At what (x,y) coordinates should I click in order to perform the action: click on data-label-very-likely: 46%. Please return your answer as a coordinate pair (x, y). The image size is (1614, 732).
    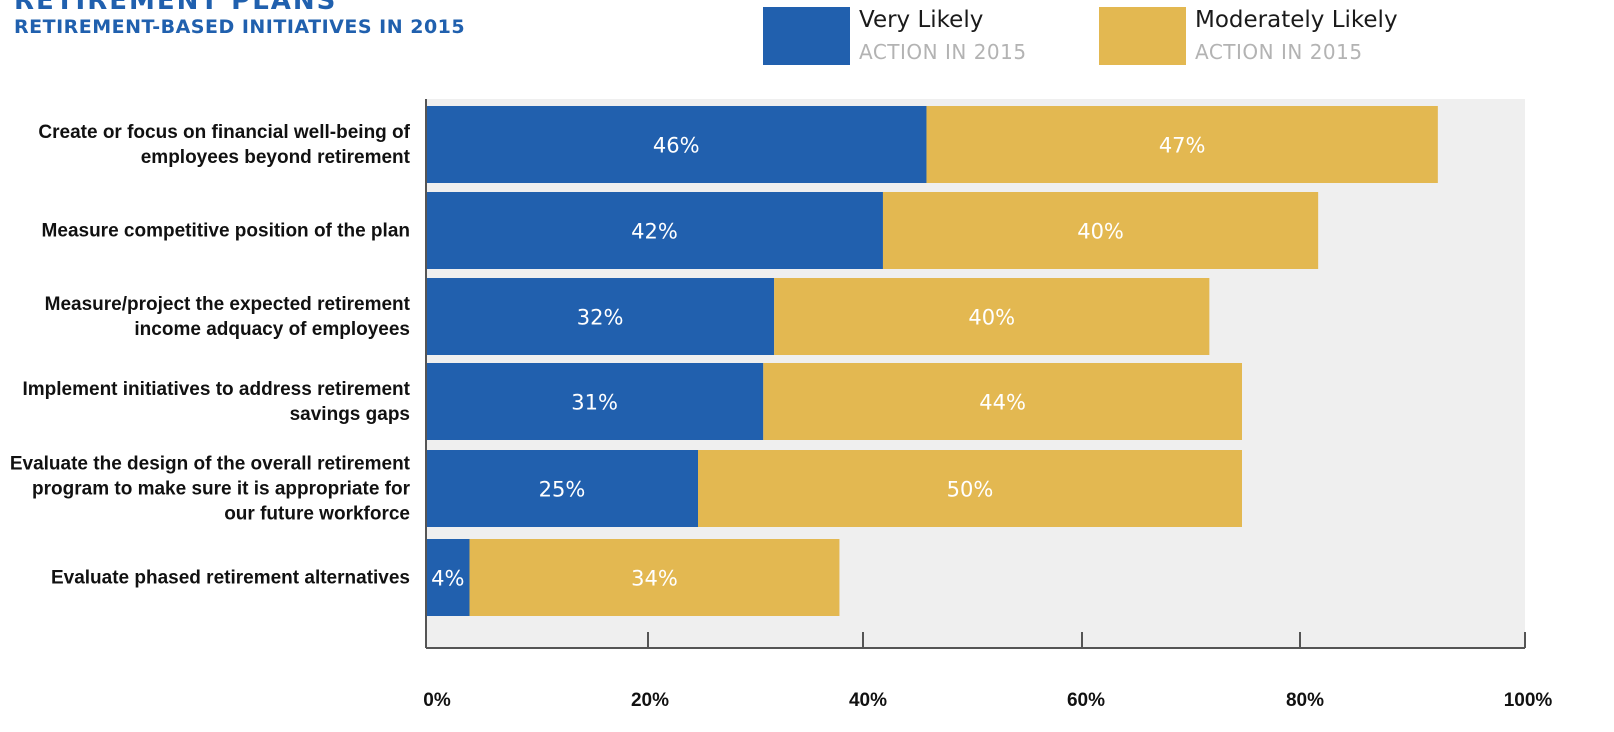
    Looking at the image, I should click on (676, 146).